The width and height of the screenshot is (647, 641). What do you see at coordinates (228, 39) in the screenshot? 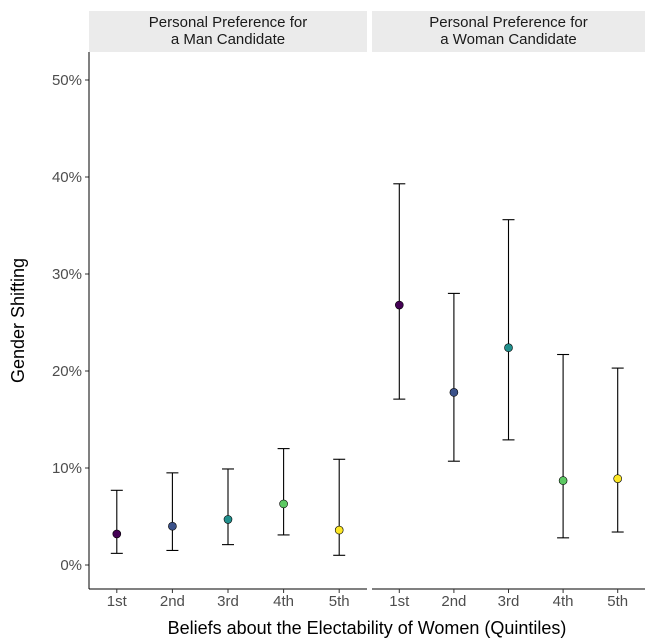
I see `facet-strip-title: a Man Candidate` at bounding box center [228, 39].